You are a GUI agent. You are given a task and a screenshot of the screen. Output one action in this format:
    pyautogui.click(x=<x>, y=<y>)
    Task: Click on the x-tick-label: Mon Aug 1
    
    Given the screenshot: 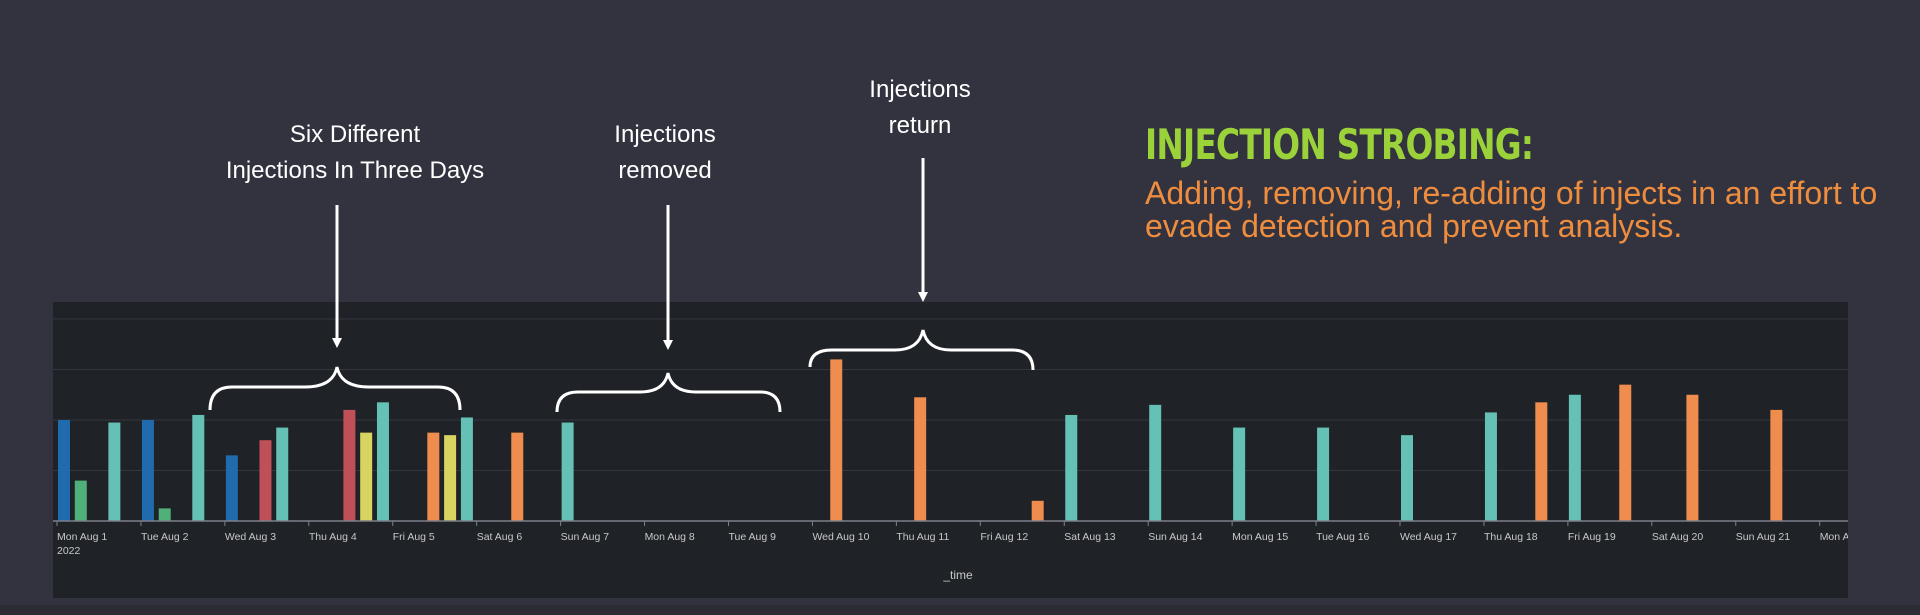 What is the action you would take?
    pyautogui.click(x=82, y=537)
    